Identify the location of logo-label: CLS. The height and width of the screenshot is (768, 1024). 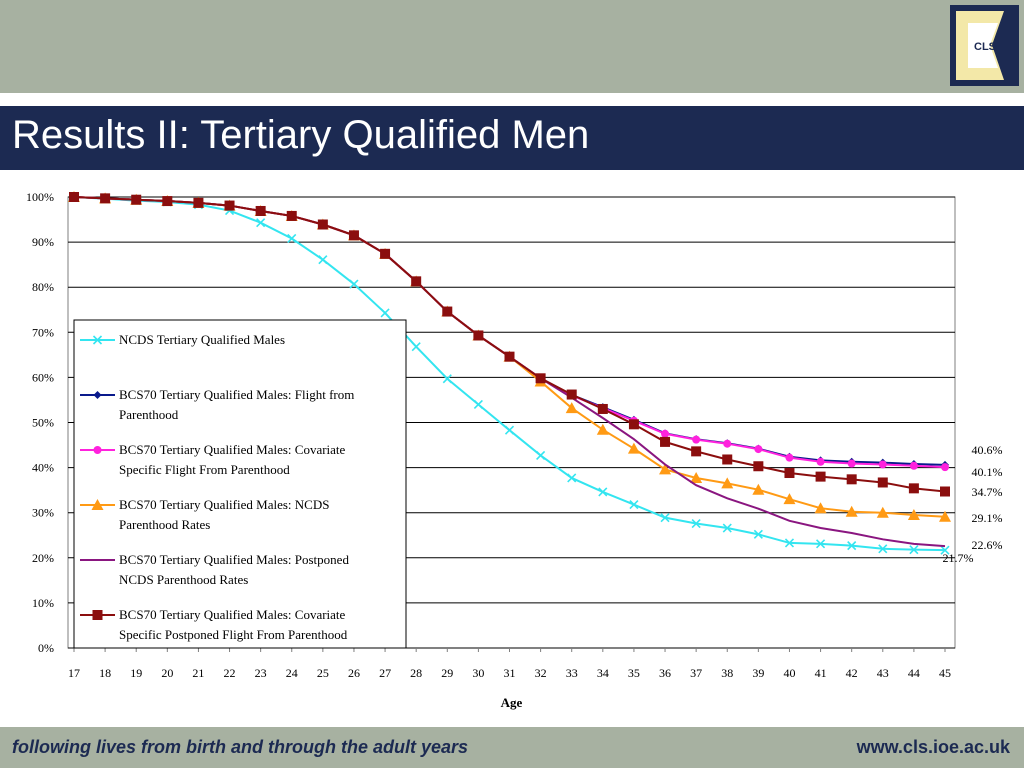
(985, 47).